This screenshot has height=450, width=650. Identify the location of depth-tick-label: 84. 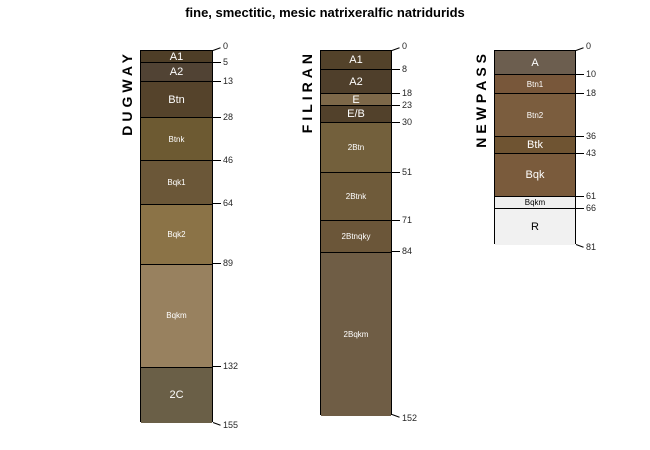
(407, 251).